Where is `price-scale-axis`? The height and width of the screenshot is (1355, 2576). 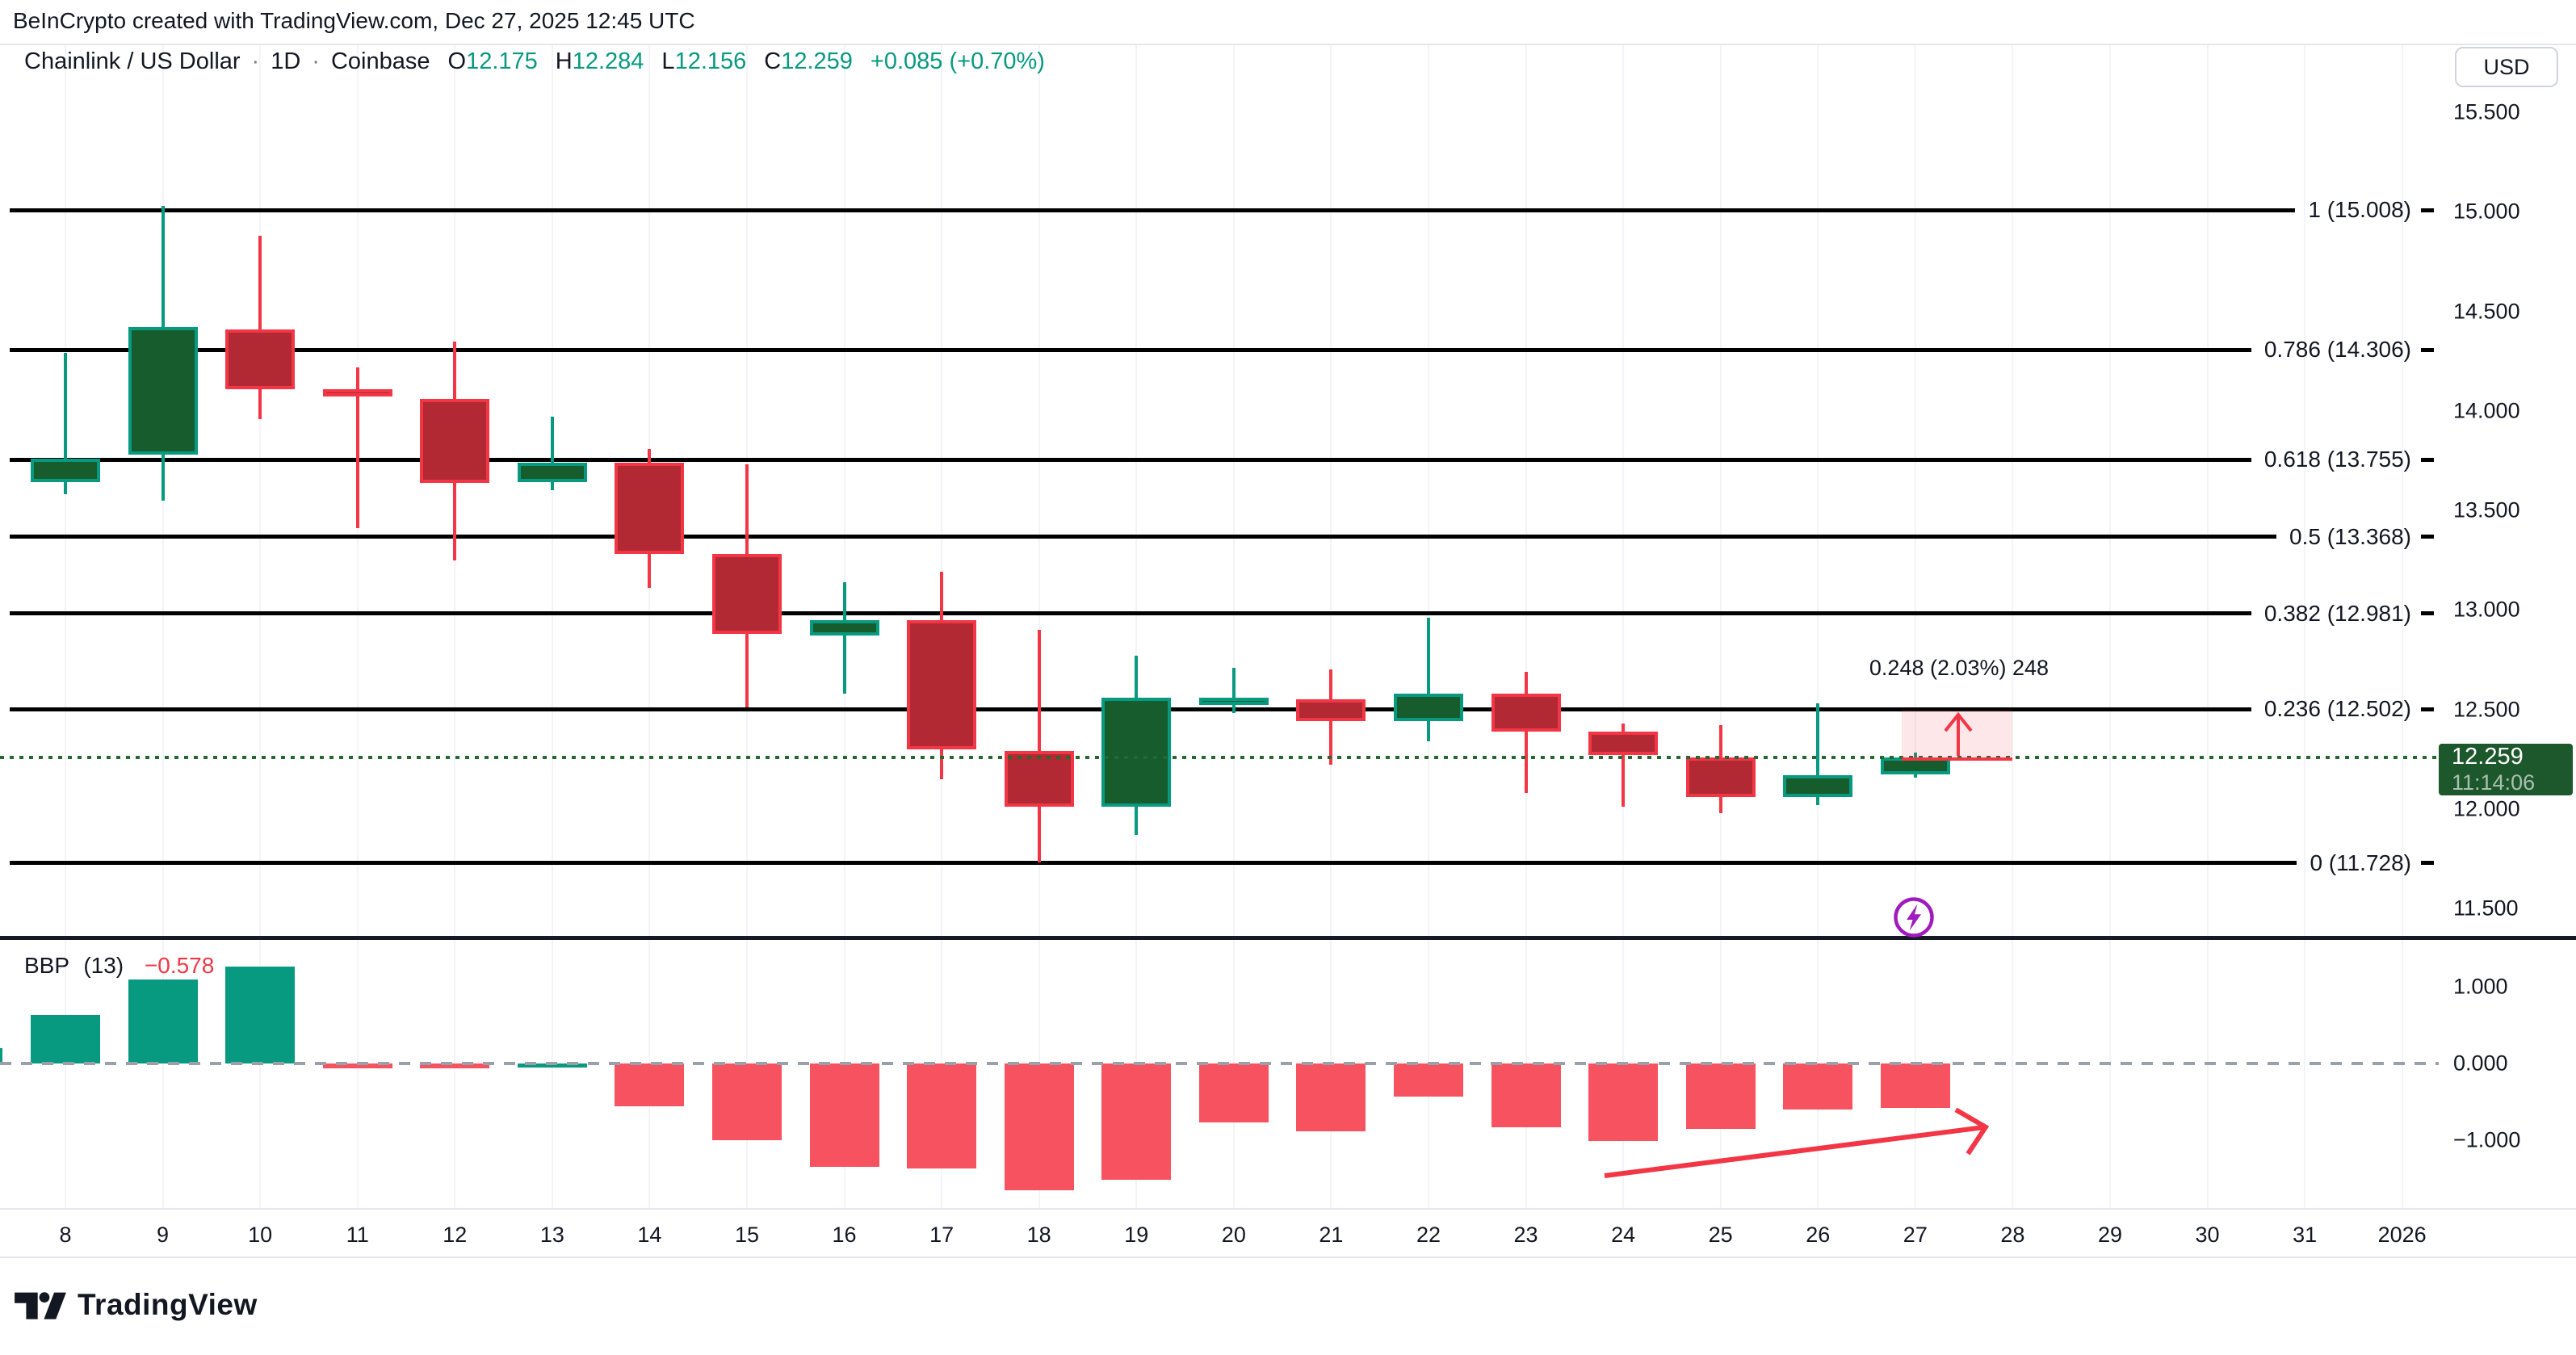
price-scale-axis is located at coordinates (2507, 626).